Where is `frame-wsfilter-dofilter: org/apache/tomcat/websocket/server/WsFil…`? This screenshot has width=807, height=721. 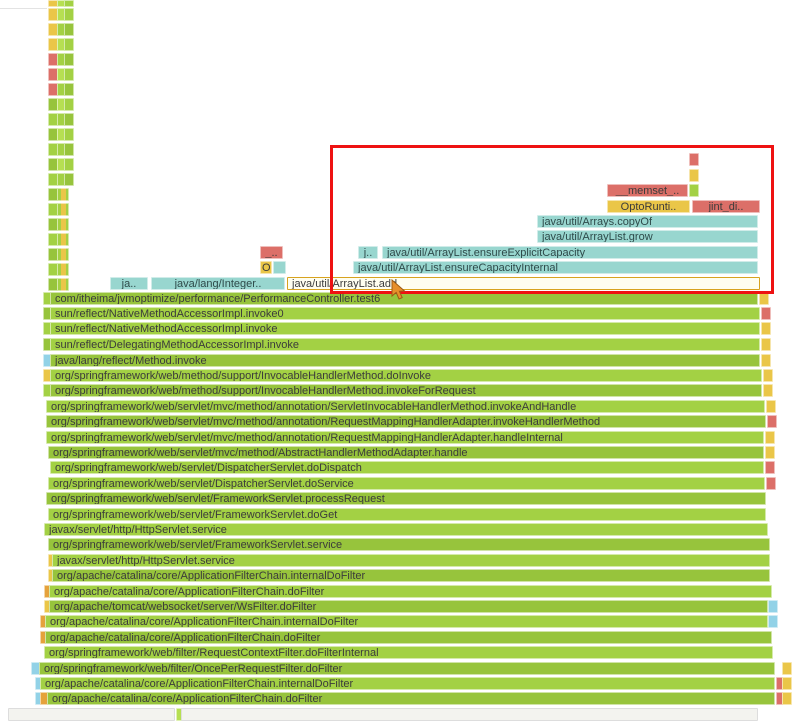 frame-wsfilter-dofilter: org/apache/tomcat/websocket/server/WsFil… is located at coordinates (408, 606).